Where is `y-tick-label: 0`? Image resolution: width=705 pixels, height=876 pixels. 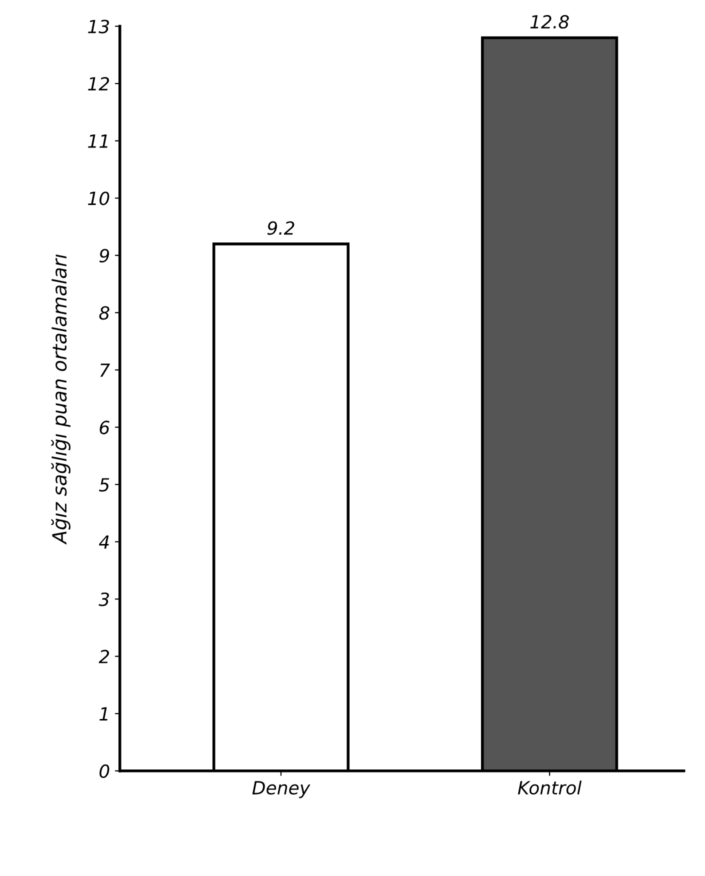
y-tick-label: 0 is located at coordinates (105, 771).